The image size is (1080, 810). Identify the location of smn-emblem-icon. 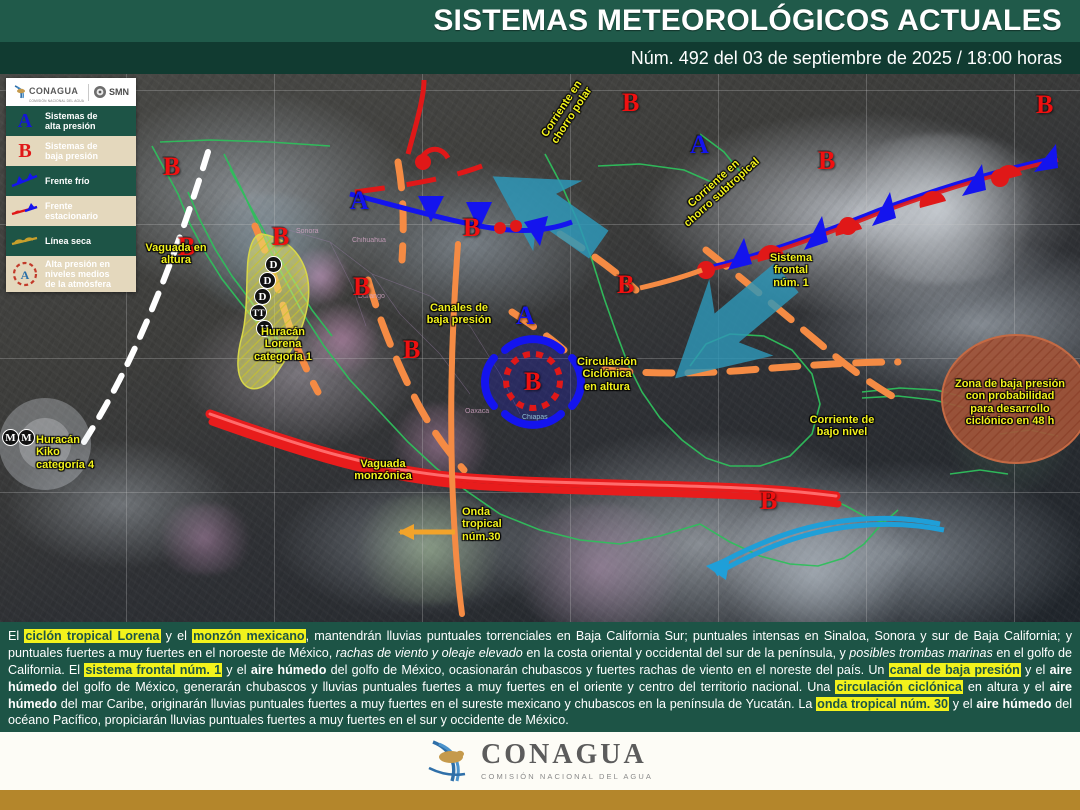
(100, 92).